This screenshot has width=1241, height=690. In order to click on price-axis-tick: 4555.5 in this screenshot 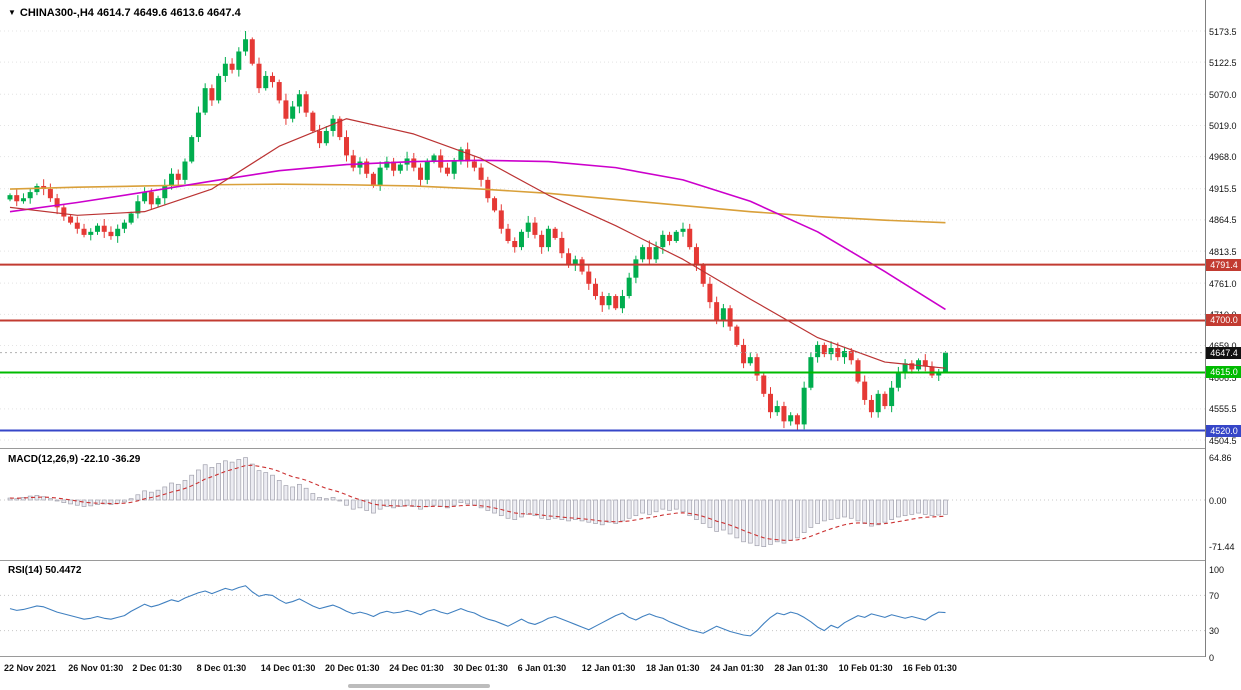, I will do `click(1223, 409)`.